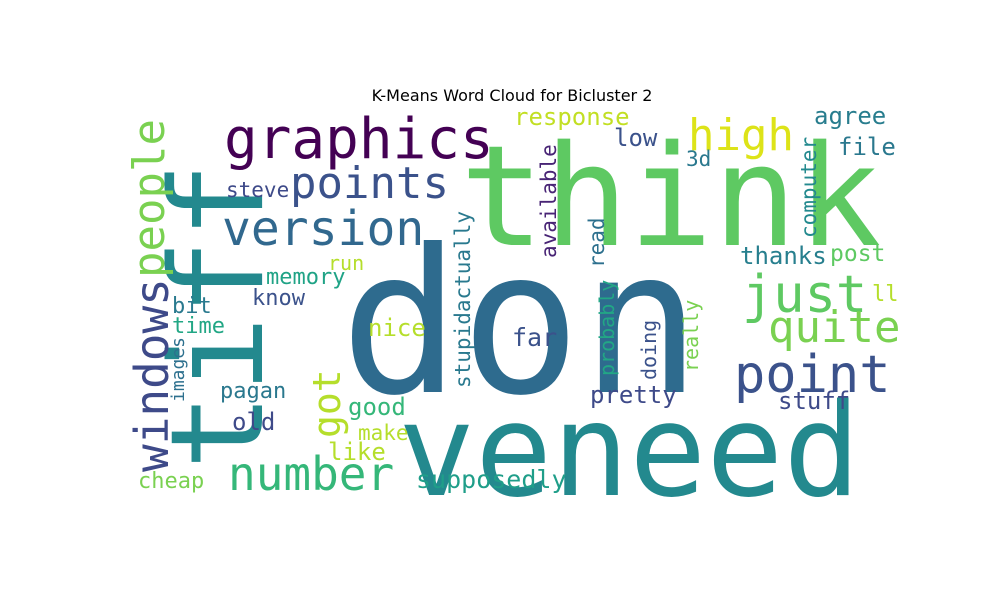 This screenshot has width=1000, height=600. Describe the element at coordinates (850, 116) in the screenshot. I see `word-agree: agree` at that location.